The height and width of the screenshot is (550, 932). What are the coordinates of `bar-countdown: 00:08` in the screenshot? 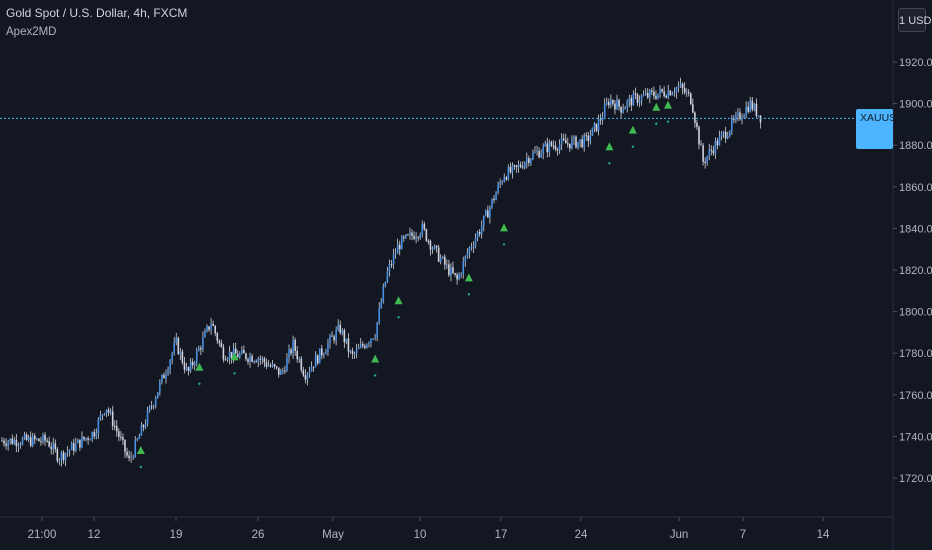 It's located at (911, 135).